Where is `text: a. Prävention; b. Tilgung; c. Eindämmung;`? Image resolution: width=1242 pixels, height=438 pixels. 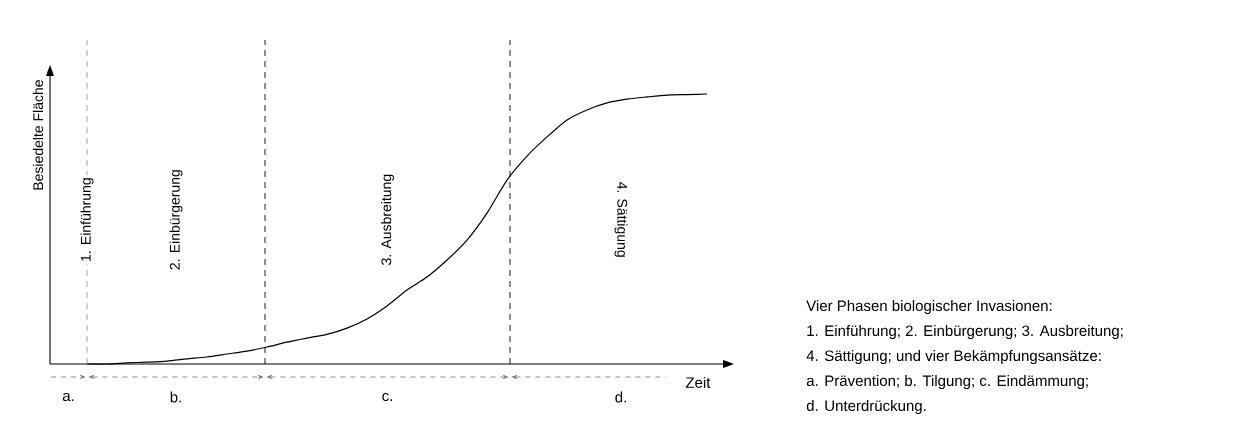 text: a. Prävention; b. Tilgung; c. Eindämmung; is located at coordinates (947, 382).